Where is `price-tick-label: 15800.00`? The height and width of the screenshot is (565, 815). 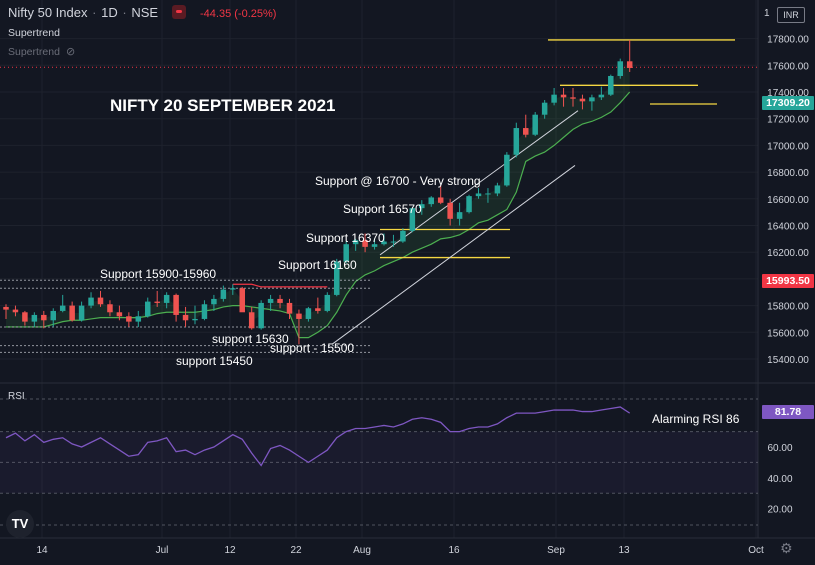 price-tick-label: 15800.00 is located at coordinates (788, 307).